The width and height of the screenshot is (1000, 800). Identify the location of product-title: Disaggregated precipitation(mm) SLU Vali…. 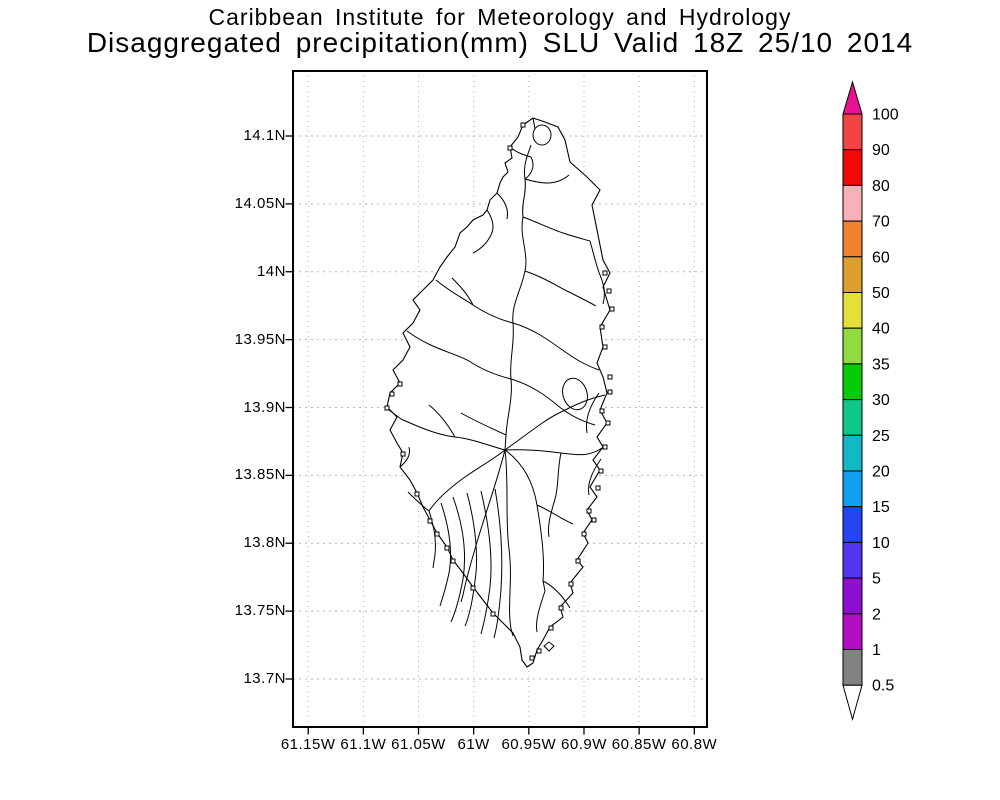
(500, 42).